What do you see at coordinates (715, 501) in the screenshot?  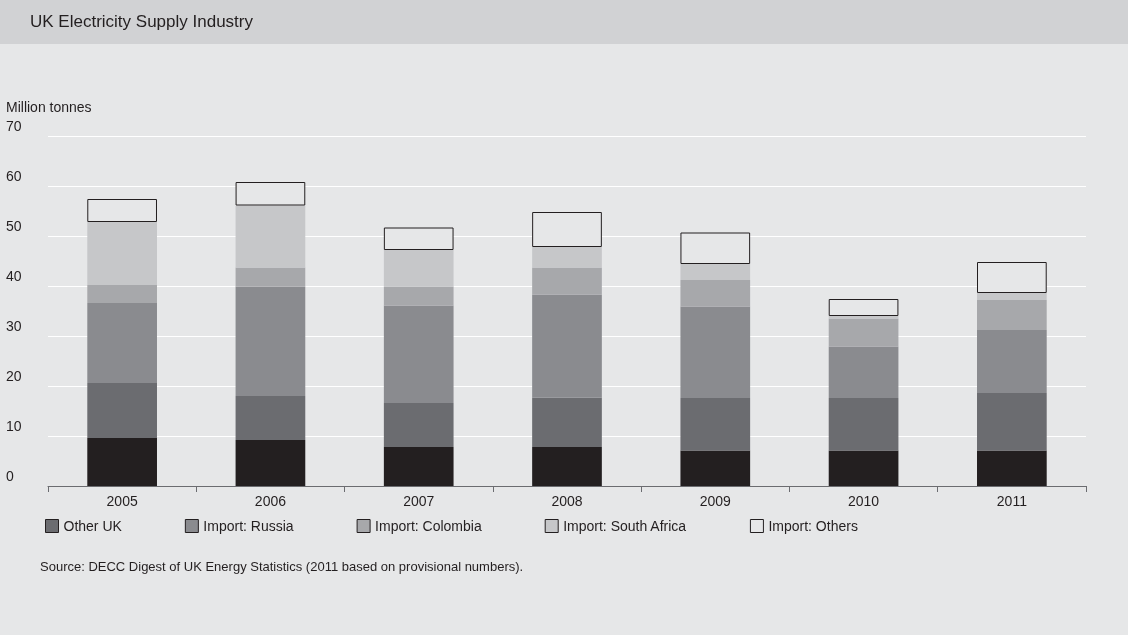 I see `x-tick-label: 2009` at bounding box center [715, 501].